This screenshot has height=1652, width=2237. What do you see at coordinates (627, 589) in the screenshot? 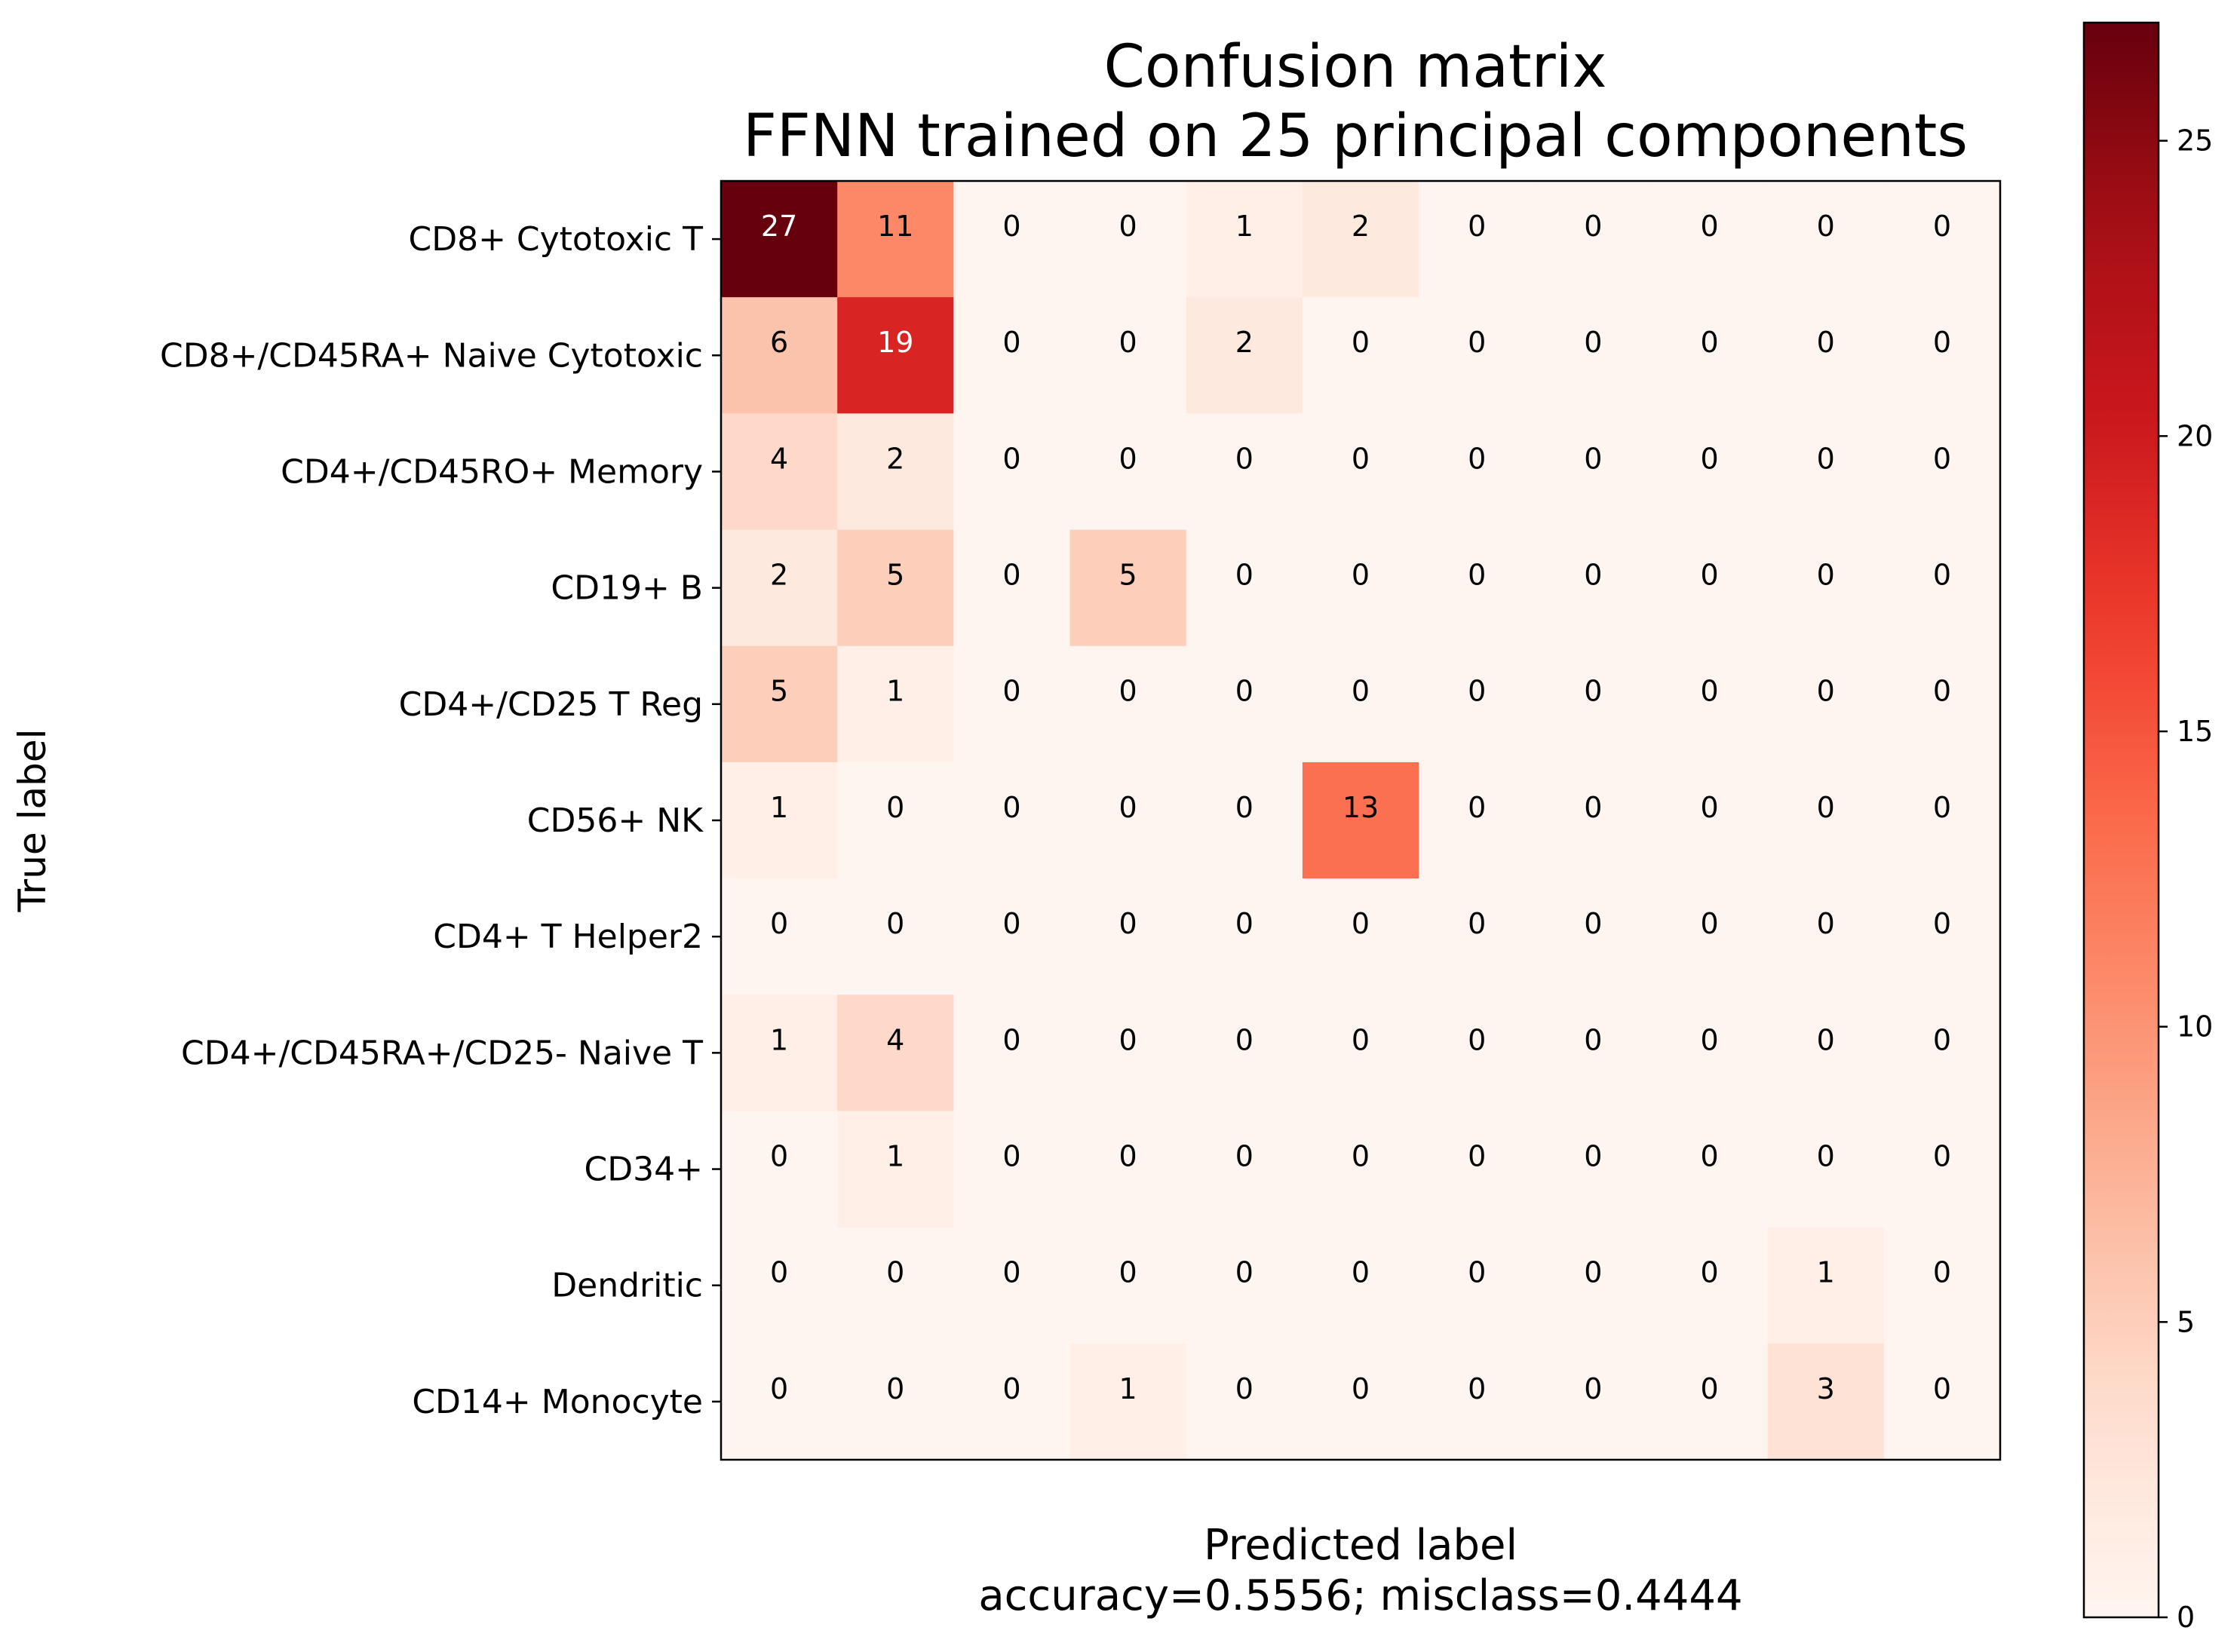
I see `y-tick-label: CD19+ B` at bounding box center [627, 589].